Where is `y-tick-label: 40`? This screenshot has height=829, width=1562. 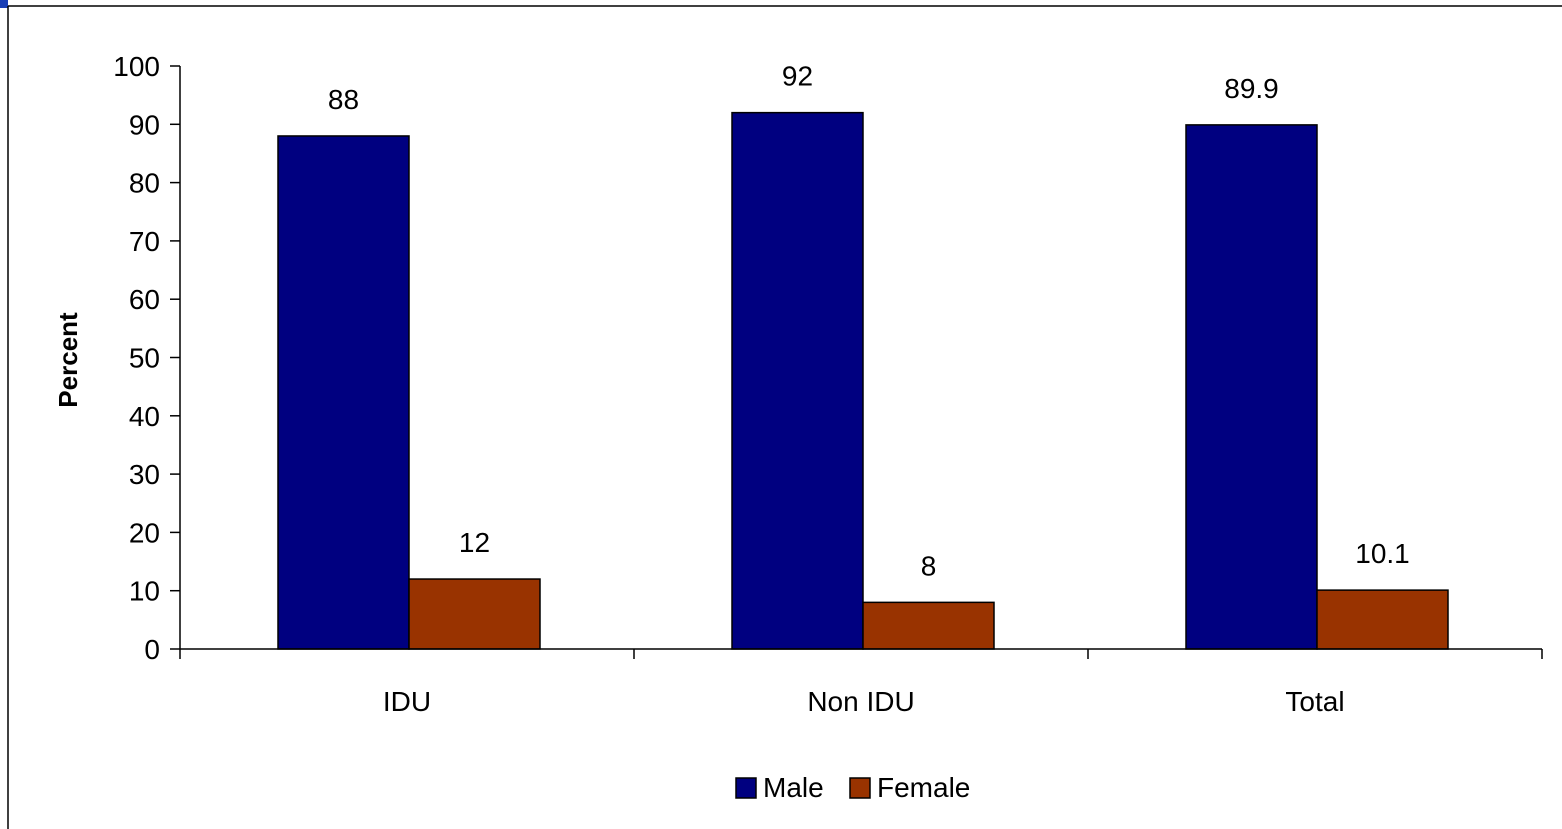 y-tick-label: 40 is located at coordinates (144, 416).